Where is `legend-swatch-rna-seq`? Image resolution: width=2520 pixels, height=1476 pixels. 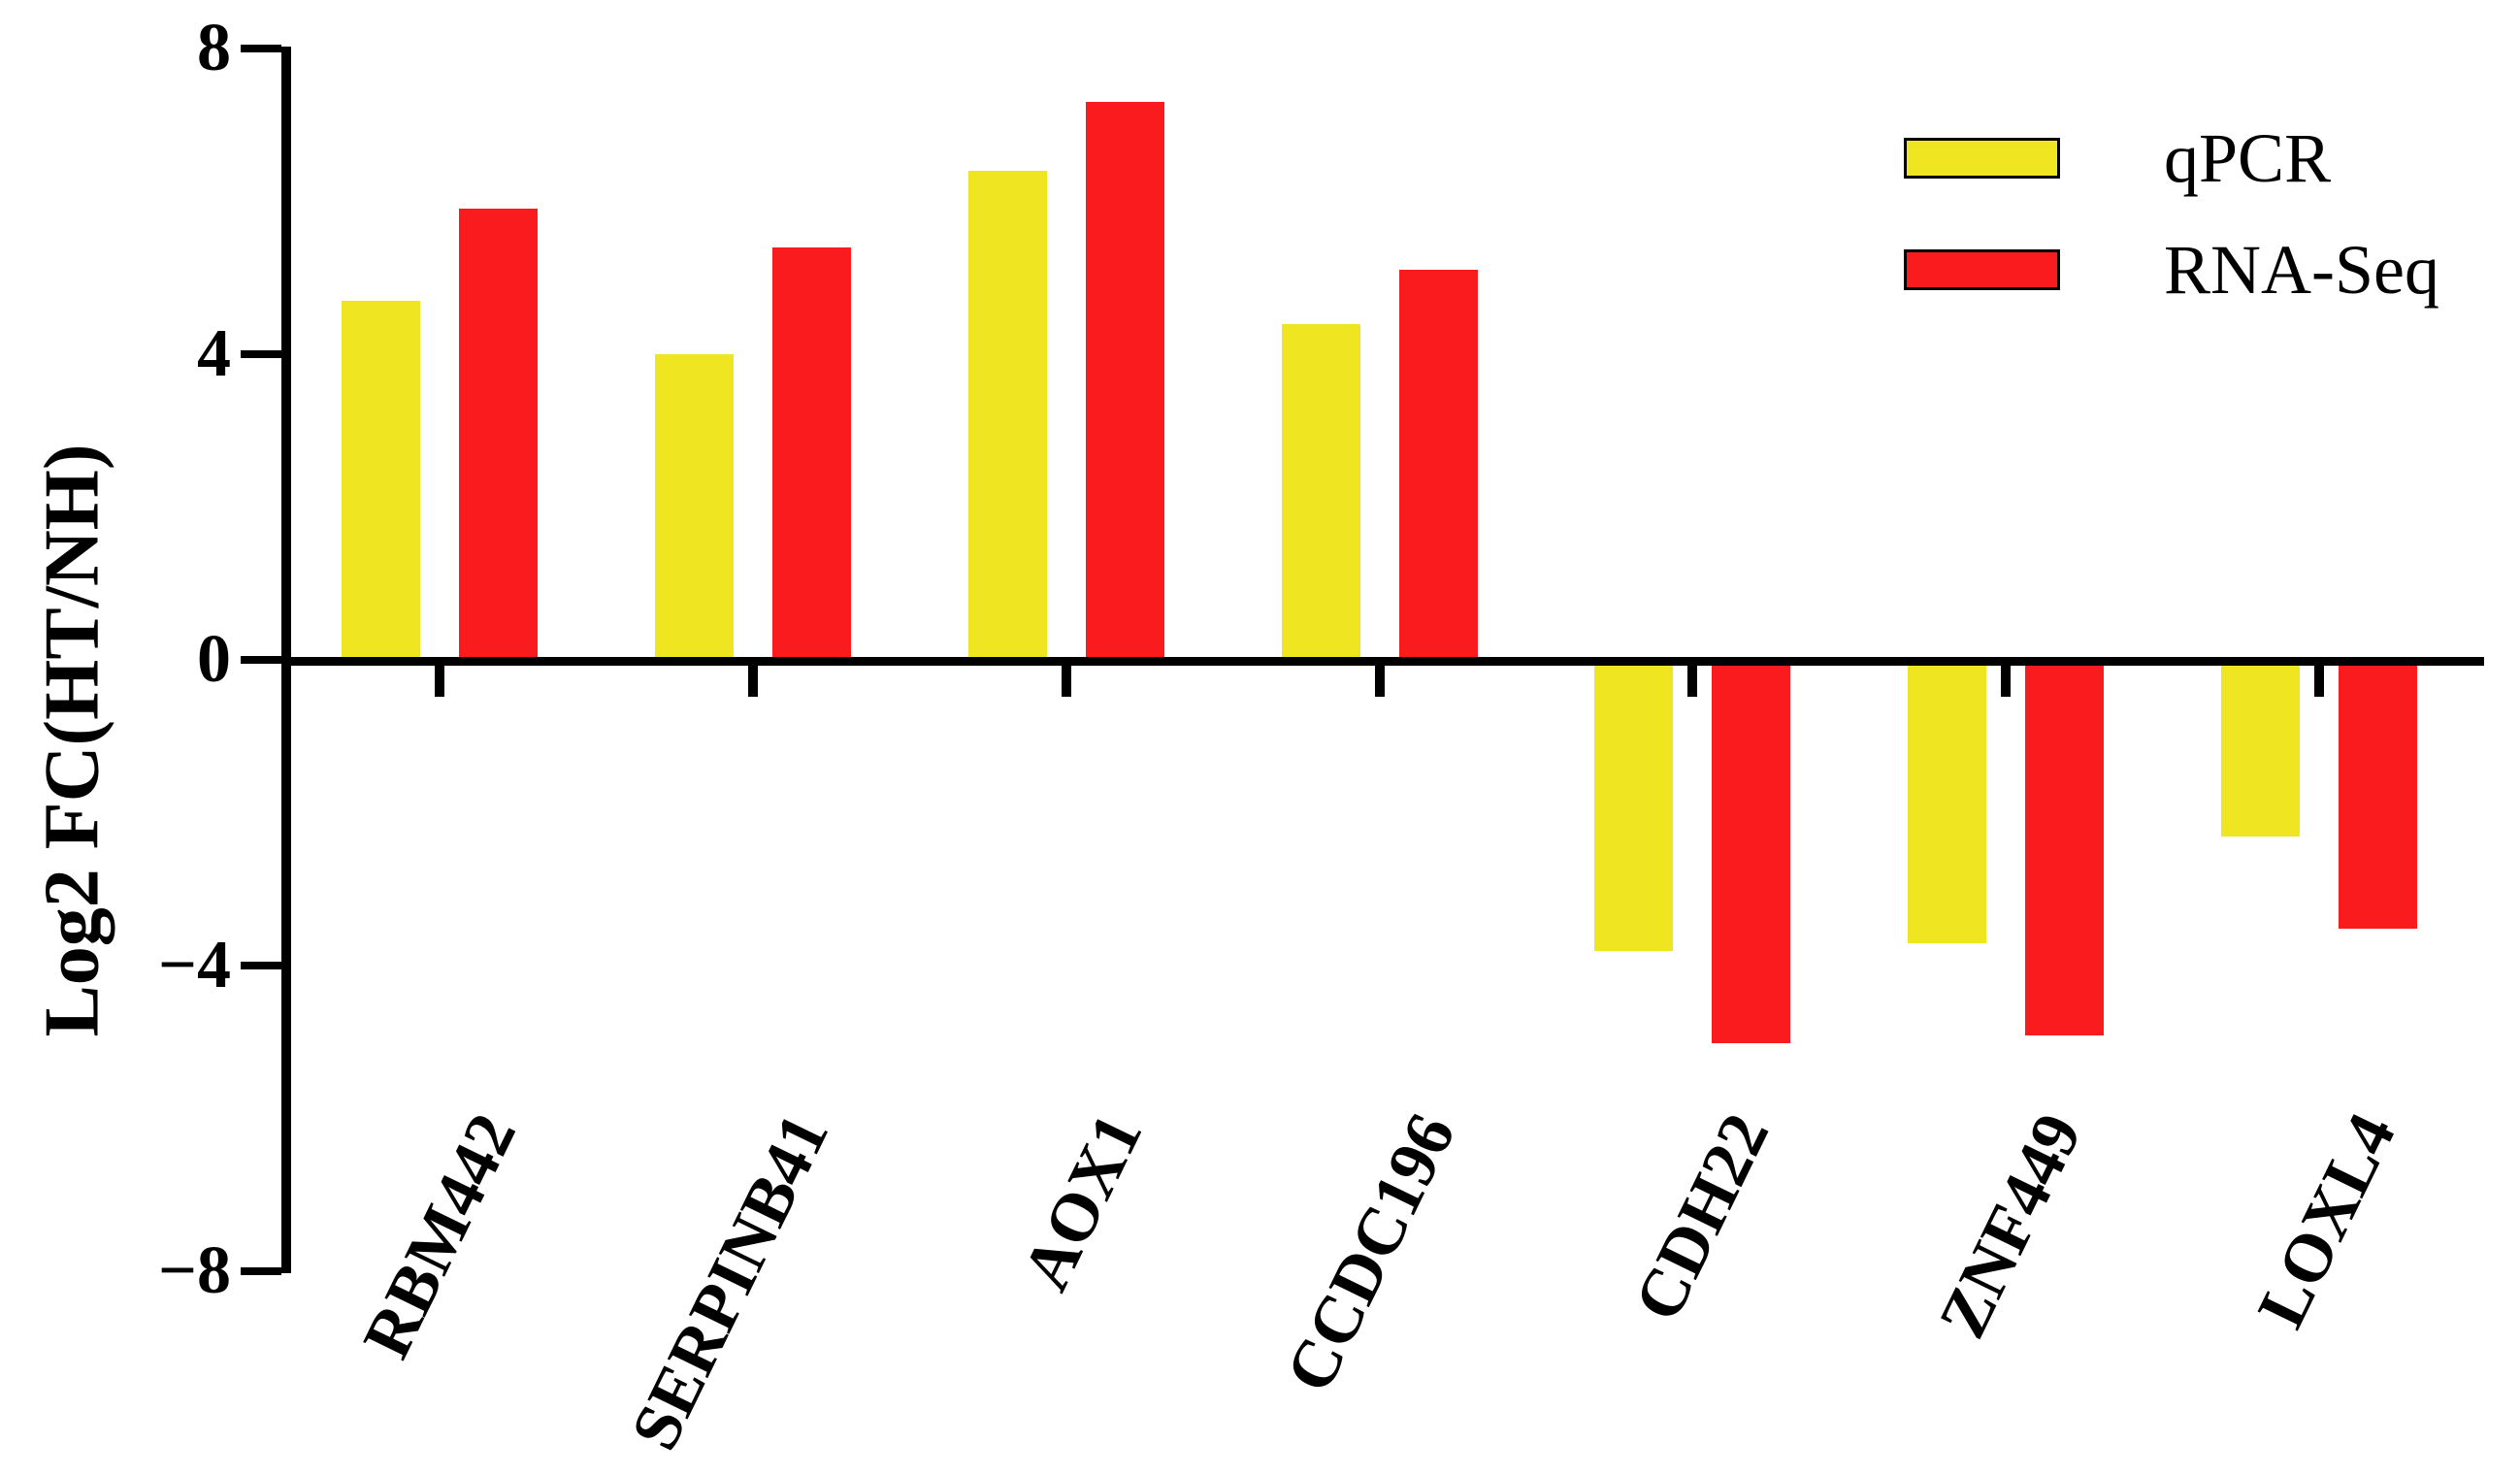 legend-swatch-rna-seq is located at coordinates (1982, 269).